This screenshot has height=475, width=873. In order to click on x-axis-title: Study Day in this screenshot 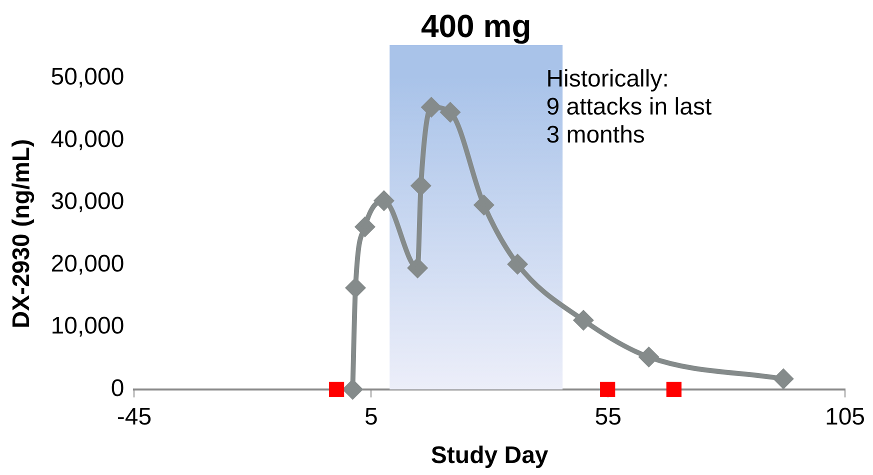, I will do `click(489, 456)`.